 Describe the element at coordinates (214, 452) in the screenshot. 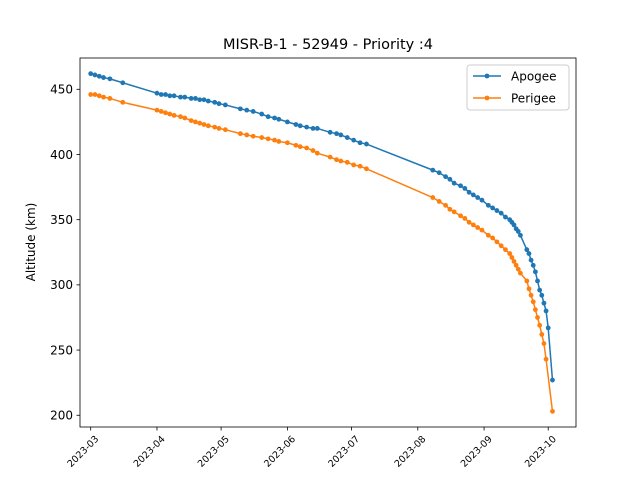

I see `x-tick-label: 2023-05` at that location.